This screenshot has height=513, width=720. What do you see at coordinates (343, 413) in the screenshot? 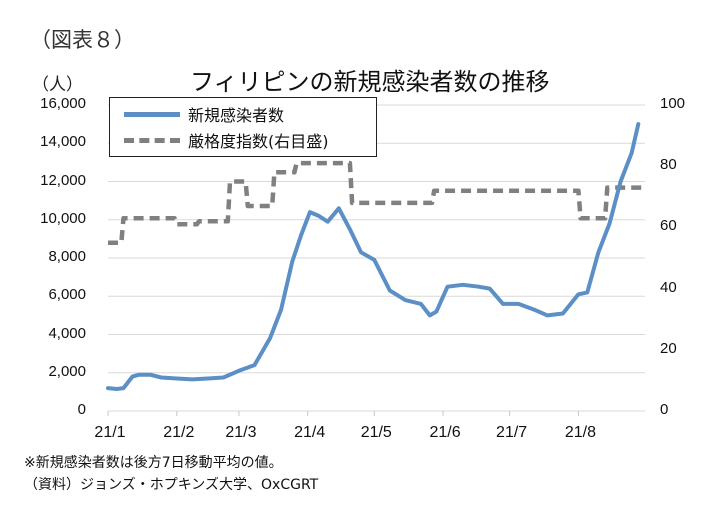
I see `x-axis` at bounding box center [343, 413].